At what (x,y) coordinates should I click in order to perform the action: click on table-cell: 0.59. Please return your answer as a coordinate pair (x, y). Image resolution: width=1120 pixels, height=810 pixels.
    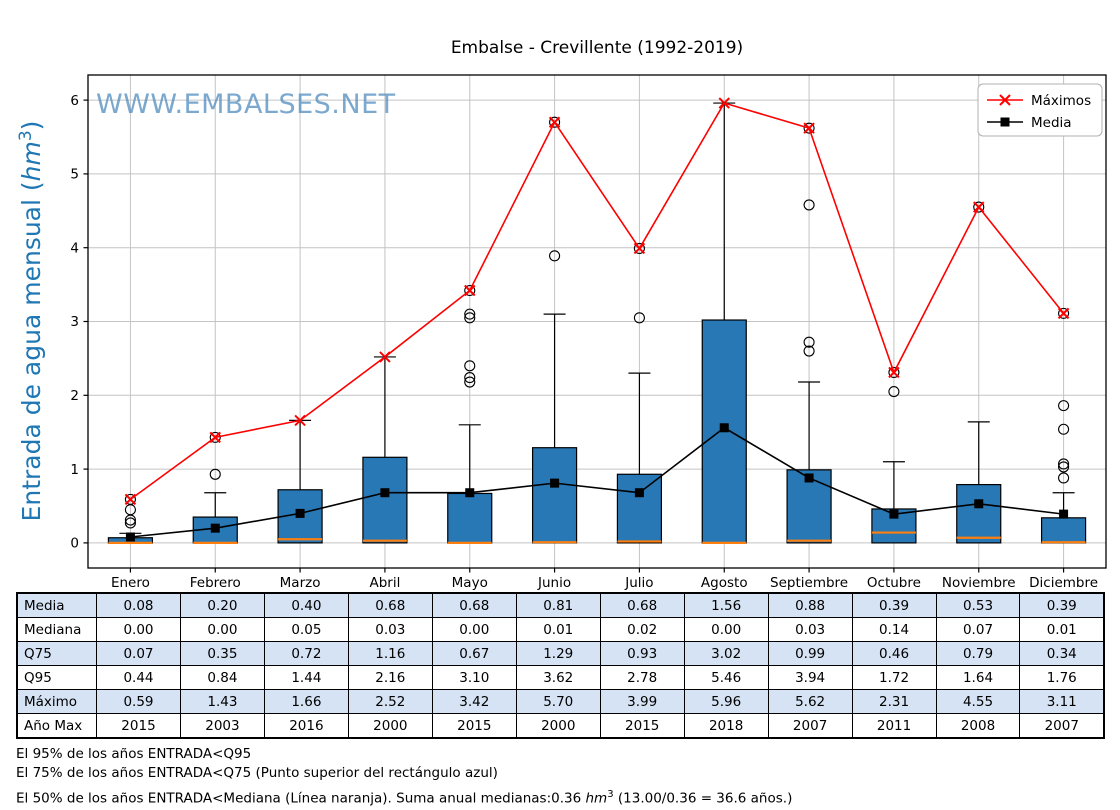
    Looking at the image, I should click on (138, 701).